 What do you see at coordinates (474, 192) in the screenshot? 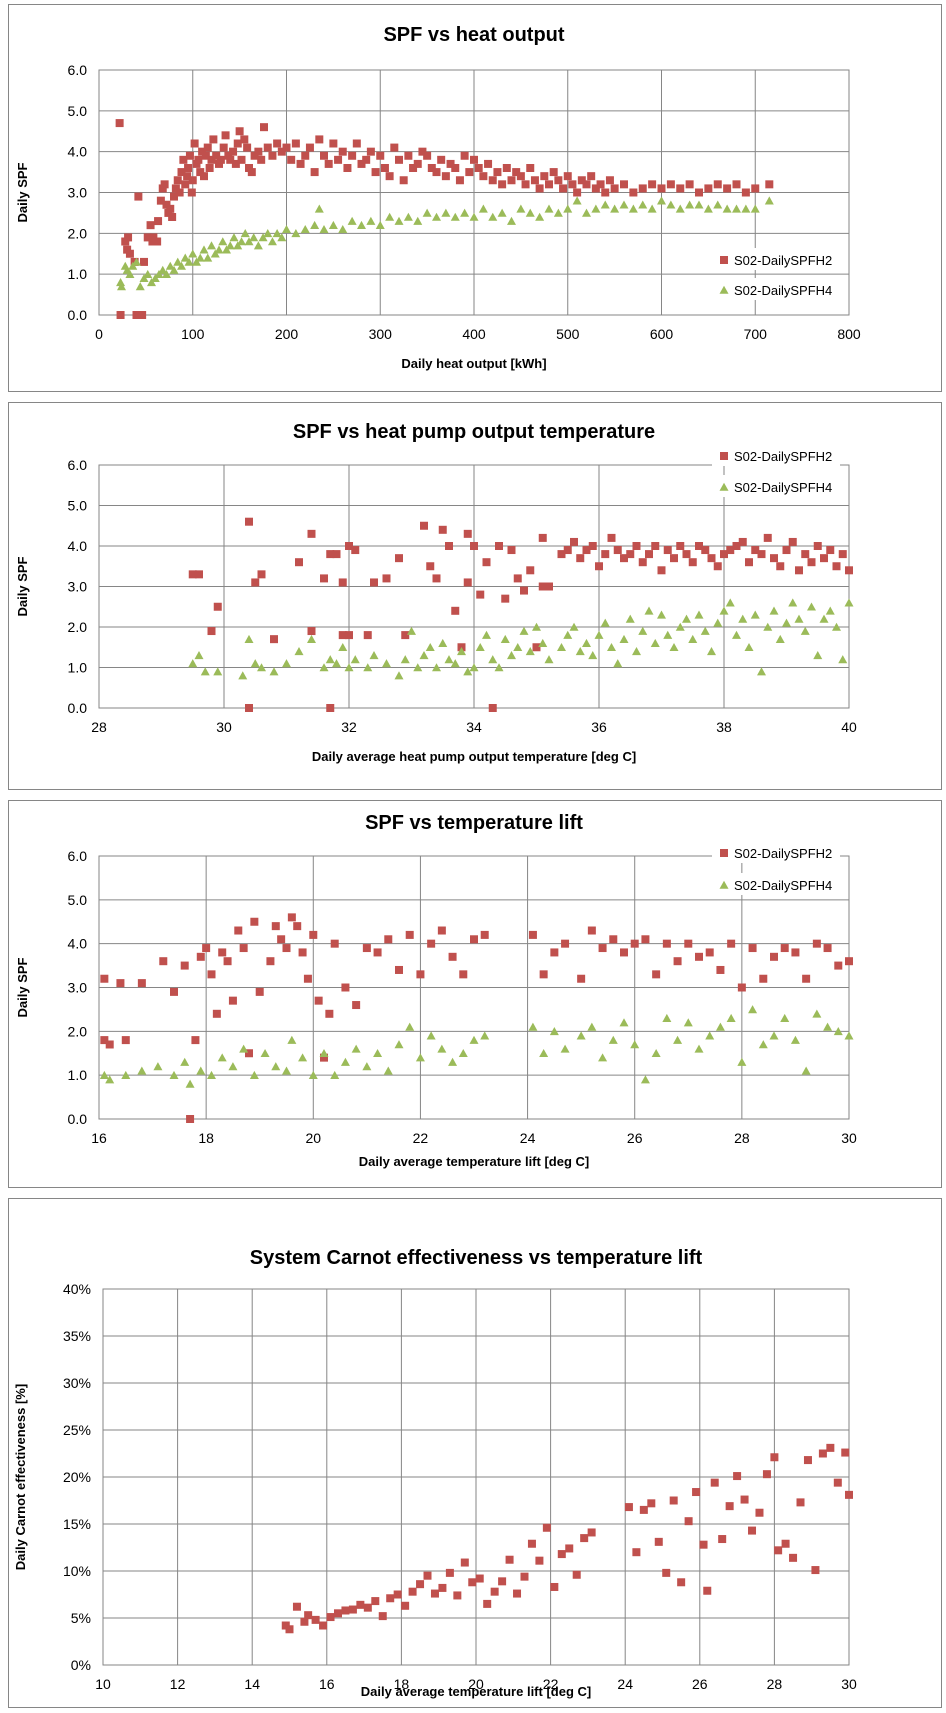
I see `plot-area` at bounding box center [474, 192].